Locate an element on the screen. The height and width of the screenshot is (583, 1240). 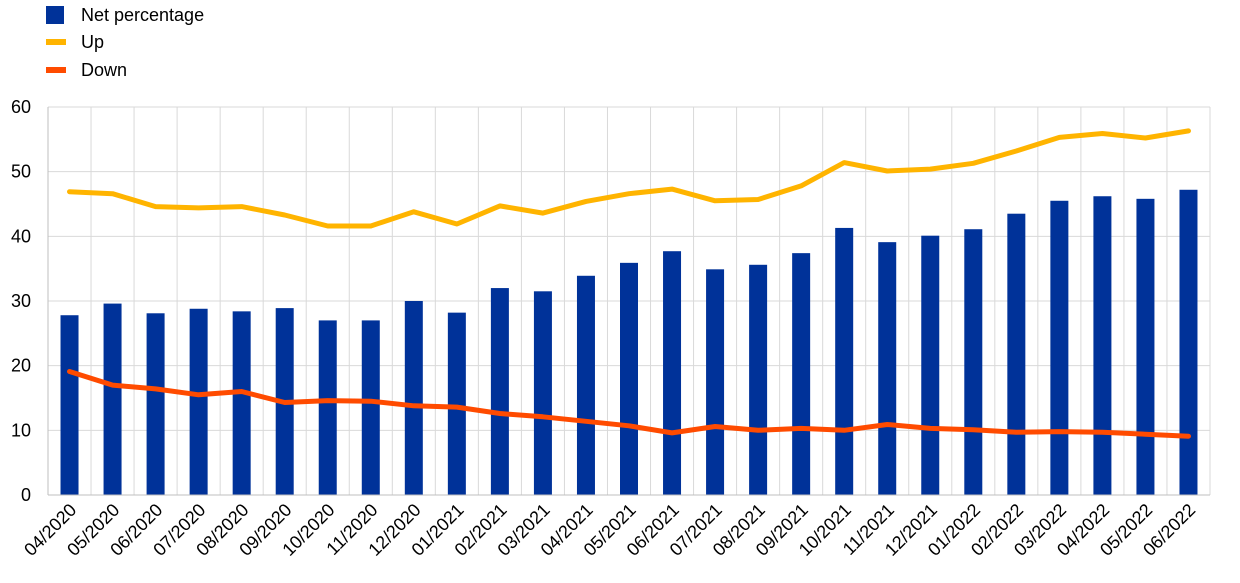
y-tick-label: 40 is located at coordinates (21, 236).